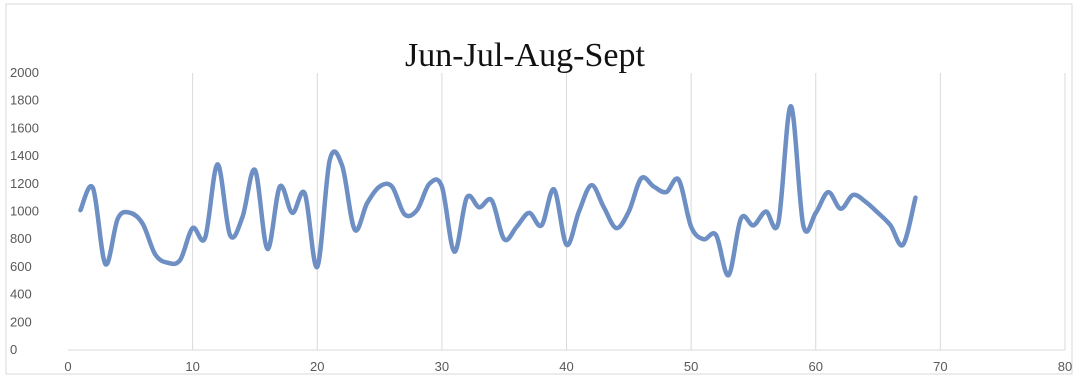 The height and width of the screenshot is (381, 1077). Describe the element at coordinates (192, 366) in the screenshot. I see `x-tick-label: 10` at that location.